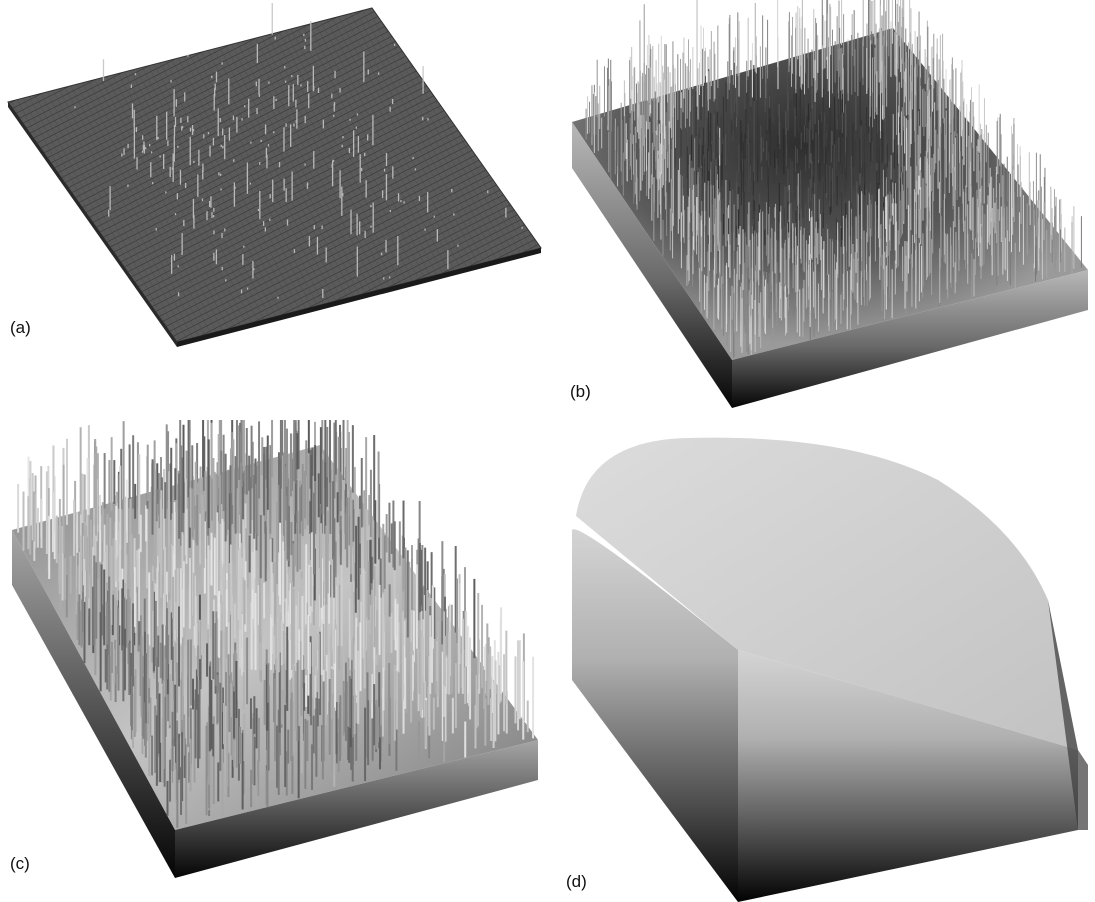 The height and width of the screenshot is (902, 1095). I want to click on sparse-spikes, so click(298, 151).